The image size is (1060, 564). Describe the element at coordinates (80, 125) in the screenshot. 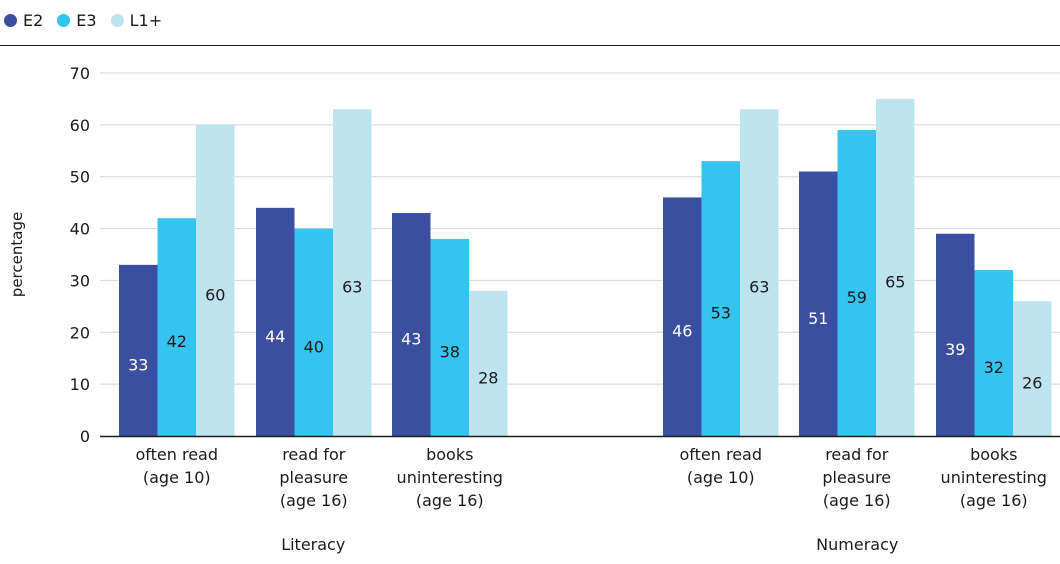

I see `y-tick-label: 60` at that location.